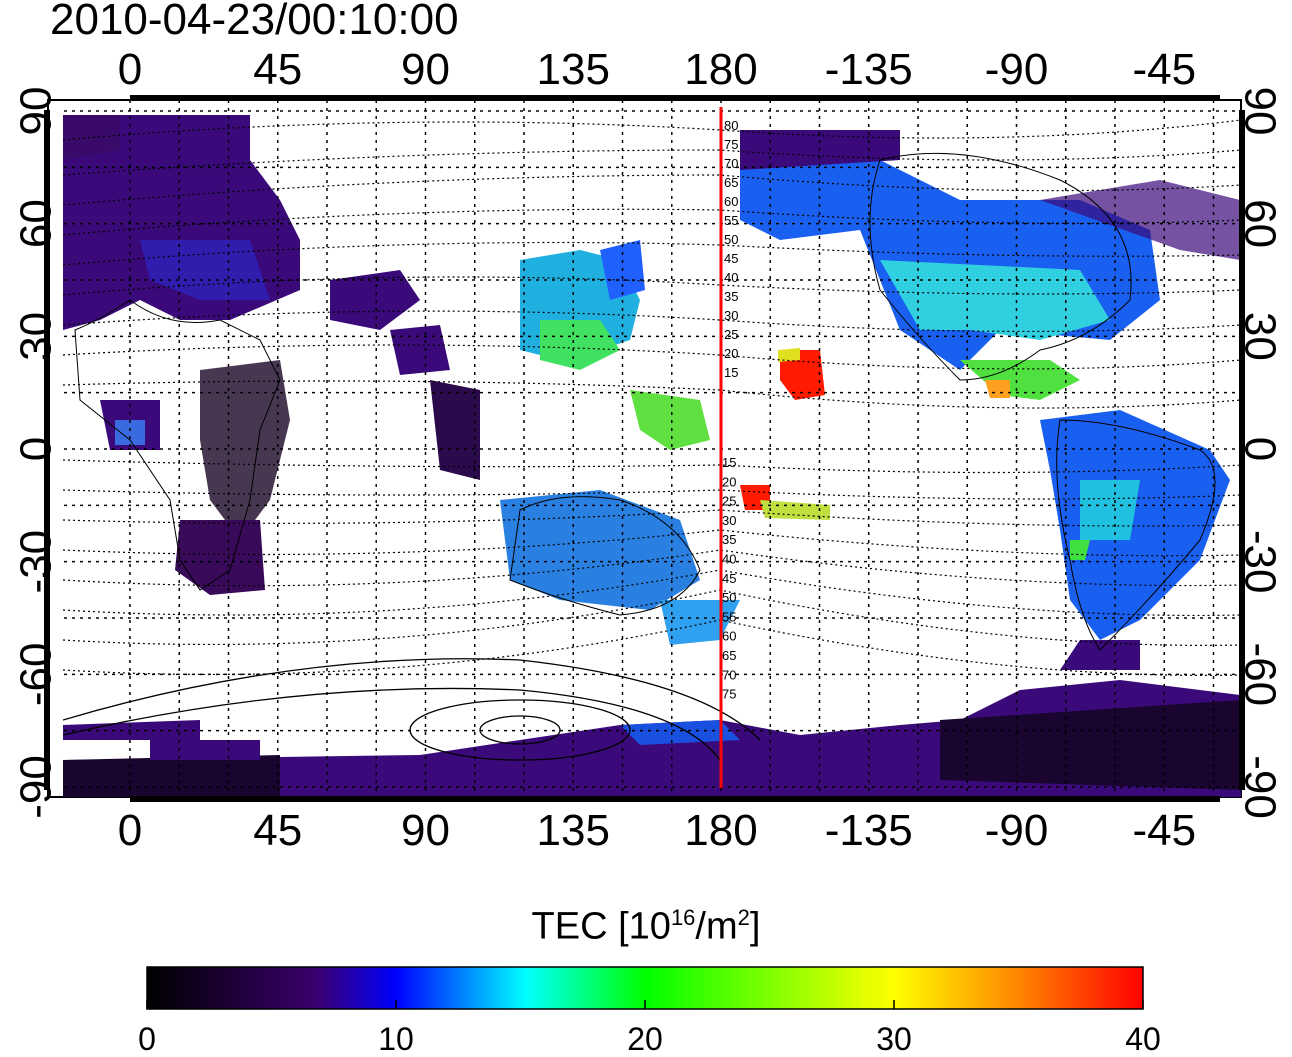 The image size is (1292, 1057). I want to click on x-tick-labels-bottom: 0 45 90 135 180 -135 -90 -45, so click(657, 830).